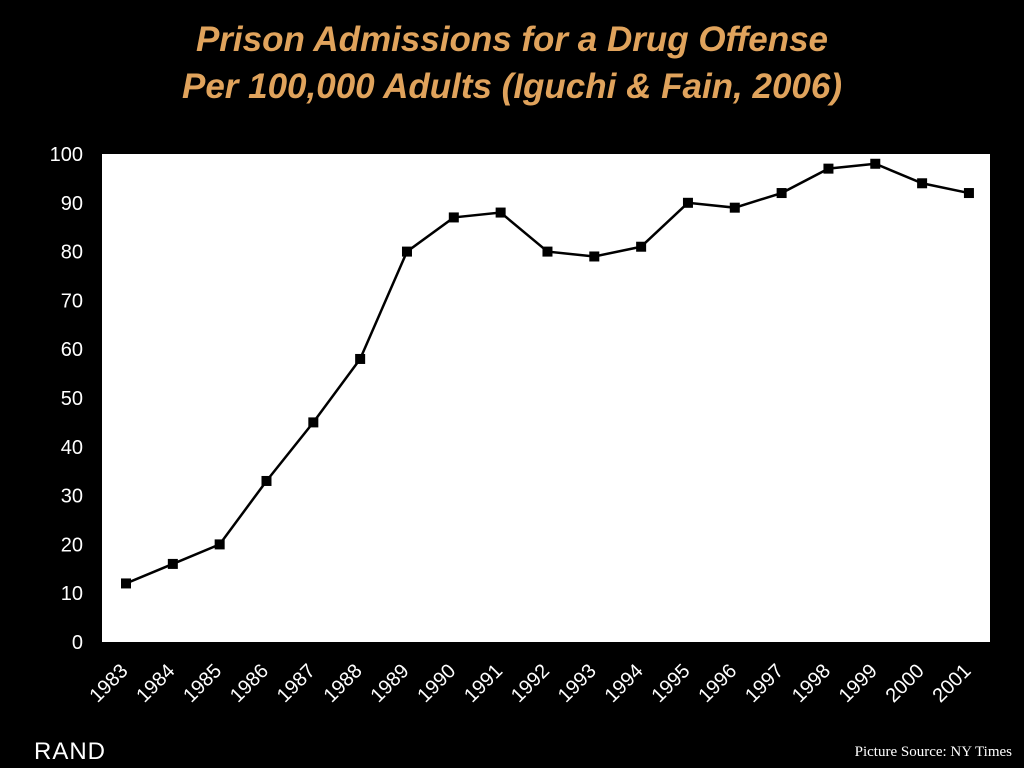 The height and width of the screenshot is (768, 1024). I want to click on x-tick-label: 1994, so click(624, 683).